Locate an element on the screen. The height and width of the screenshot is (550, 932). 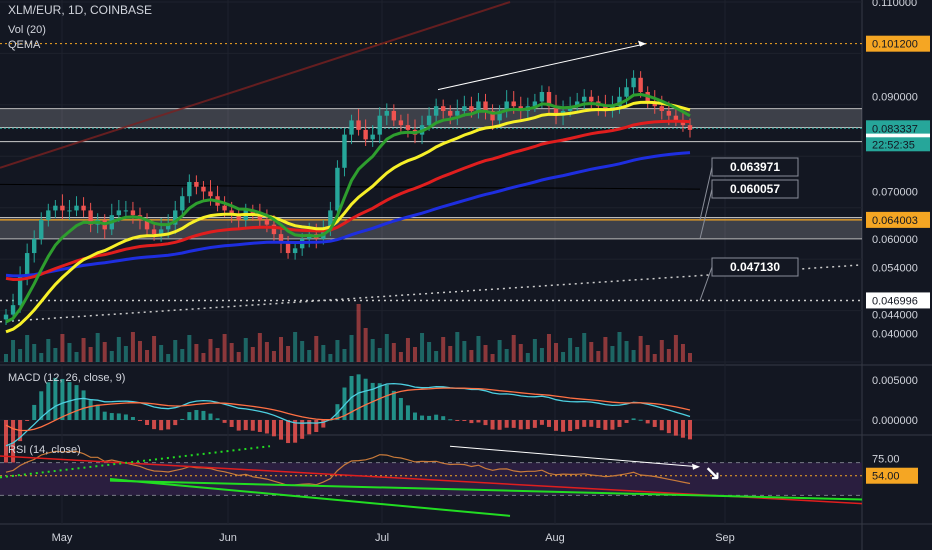
x-tick-label: Jun is located at coordinates (228, 538).